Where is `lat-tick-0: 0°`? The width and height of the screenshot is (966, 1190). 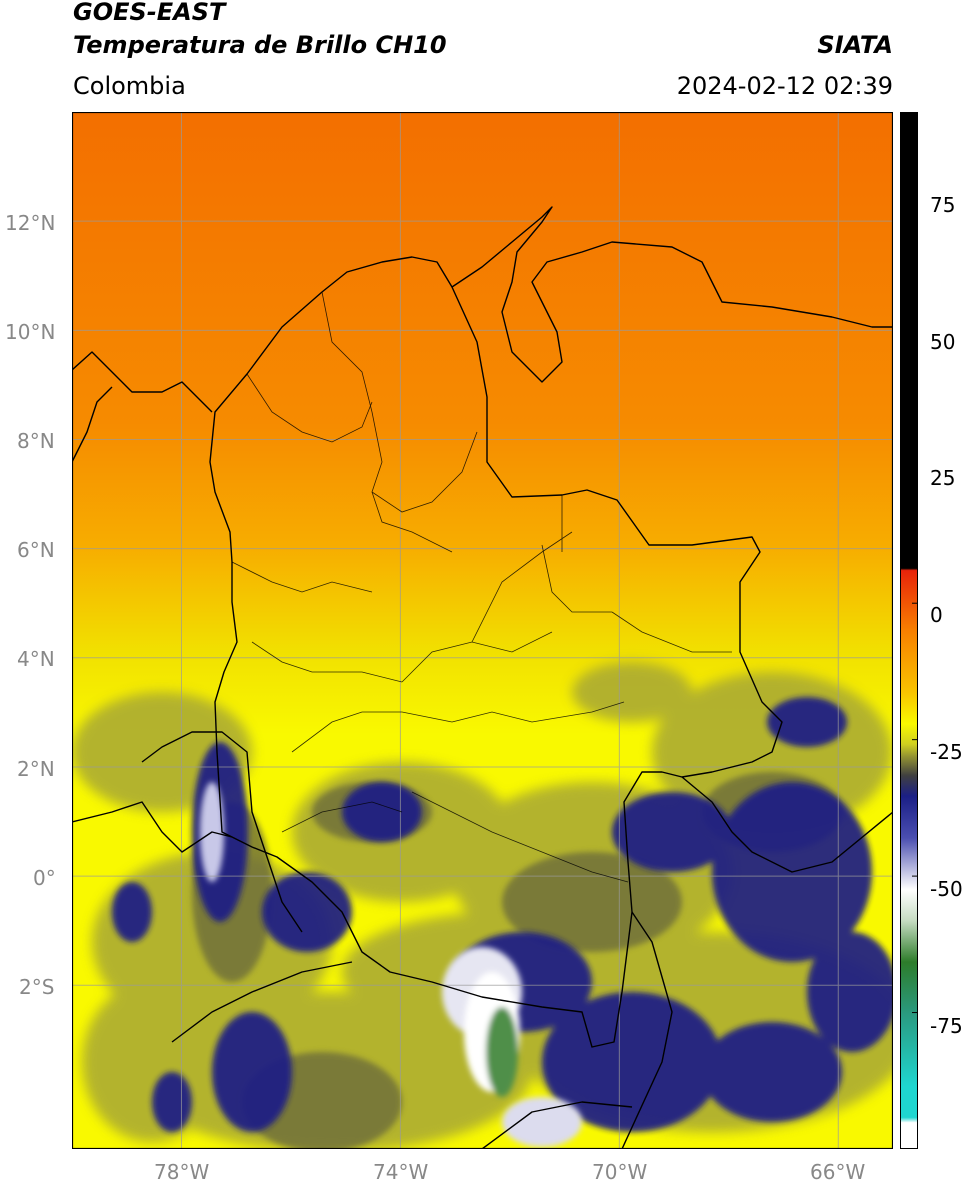
lat-tick-0: 0° is located at coordinates (44, 878).